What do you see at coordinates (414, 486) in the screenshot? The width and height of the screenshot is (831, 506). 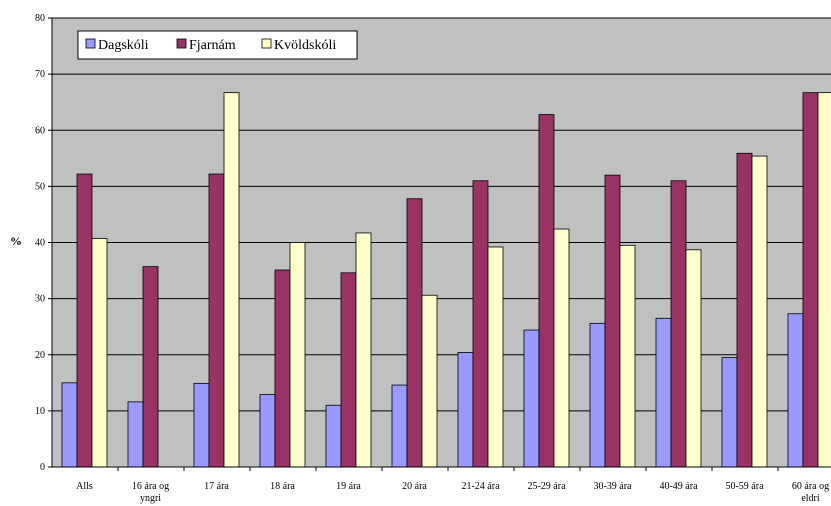 I see `x-tick-label: 20 ára` at bounding box center [414, 486].